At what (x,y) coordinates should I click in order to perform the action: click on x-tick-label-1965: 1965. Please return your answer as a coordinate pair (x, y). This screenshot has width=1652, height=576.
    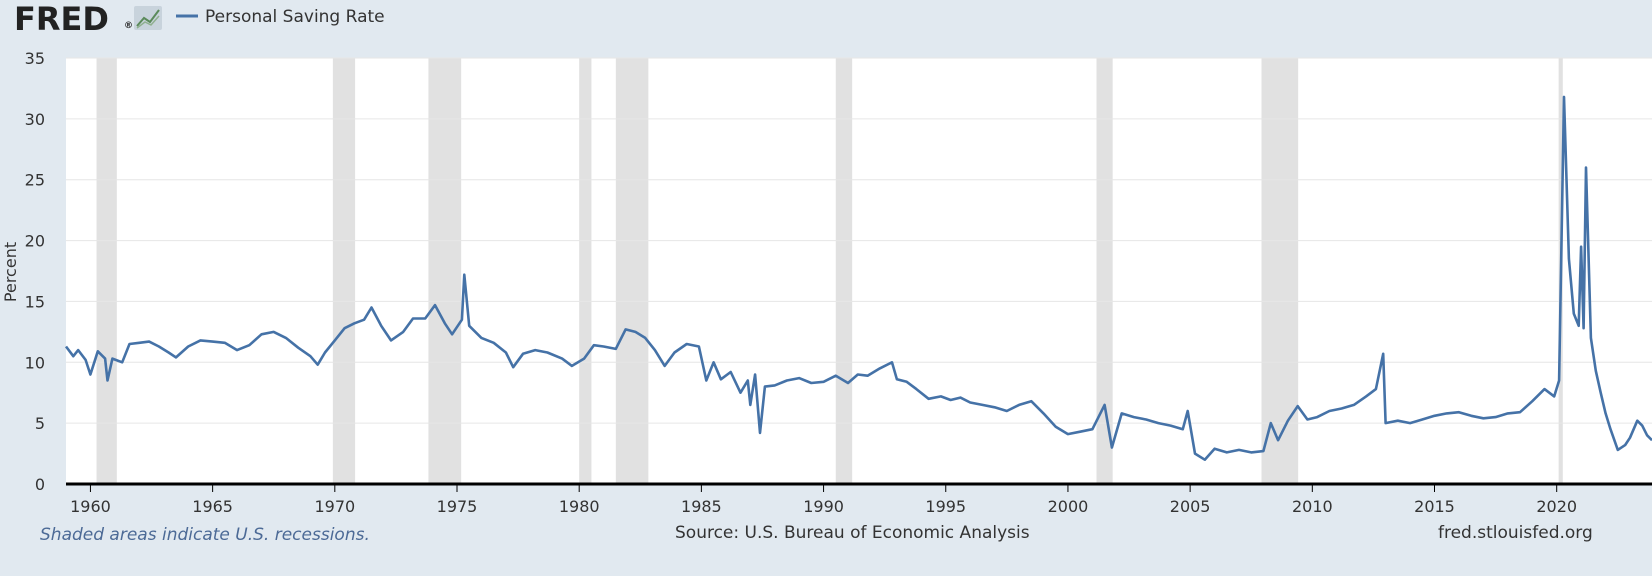
    Looking at the image, I should click on (212, 506).